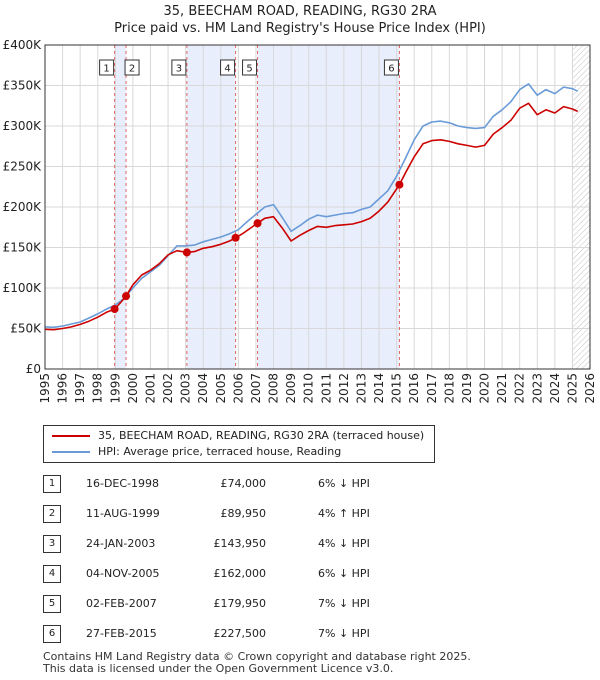  Describe the element at coordinates (240, 603) in the screenshot. I see `sale-price: £179,950` at that location.